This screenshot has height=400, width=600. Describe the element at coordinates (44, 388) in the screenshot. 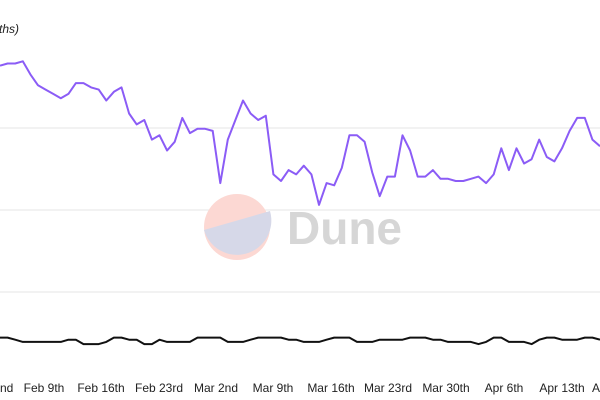

I see `x-tick-label: Feb 9th` at that location.